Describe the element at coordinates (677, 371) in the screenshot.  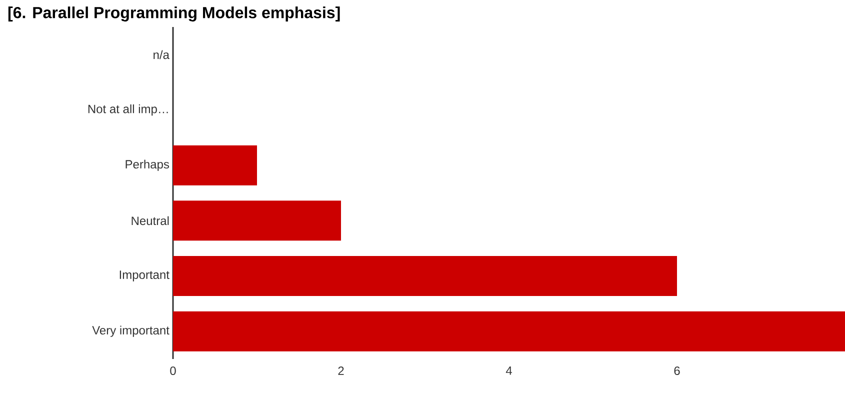
I see `x-tick-label: 6` at that location.